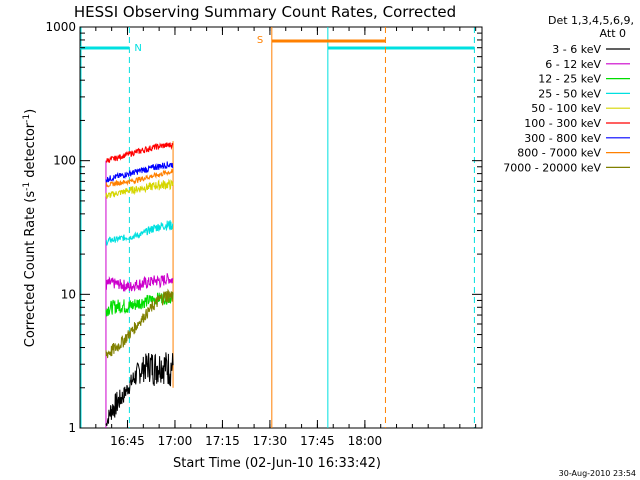 This screenshot has height=480, width=640. Describe the element at coordinates (576, 49) in the screenshot. I see `legend-label: 3 - 6 keV` at that location.